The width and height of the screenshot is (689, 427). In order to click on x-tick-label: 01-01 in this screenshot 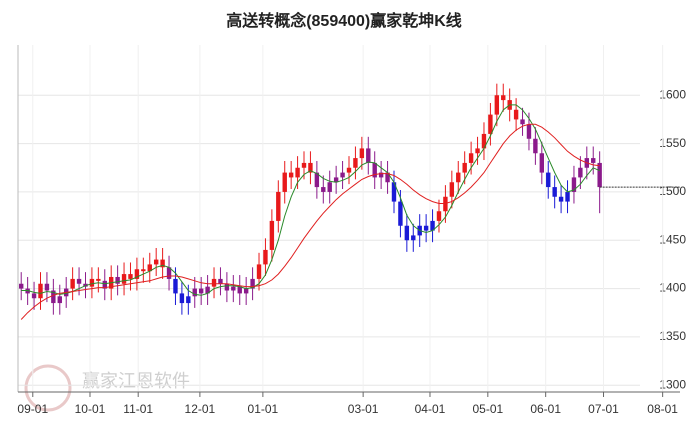, I will do `click(263, 409)`.